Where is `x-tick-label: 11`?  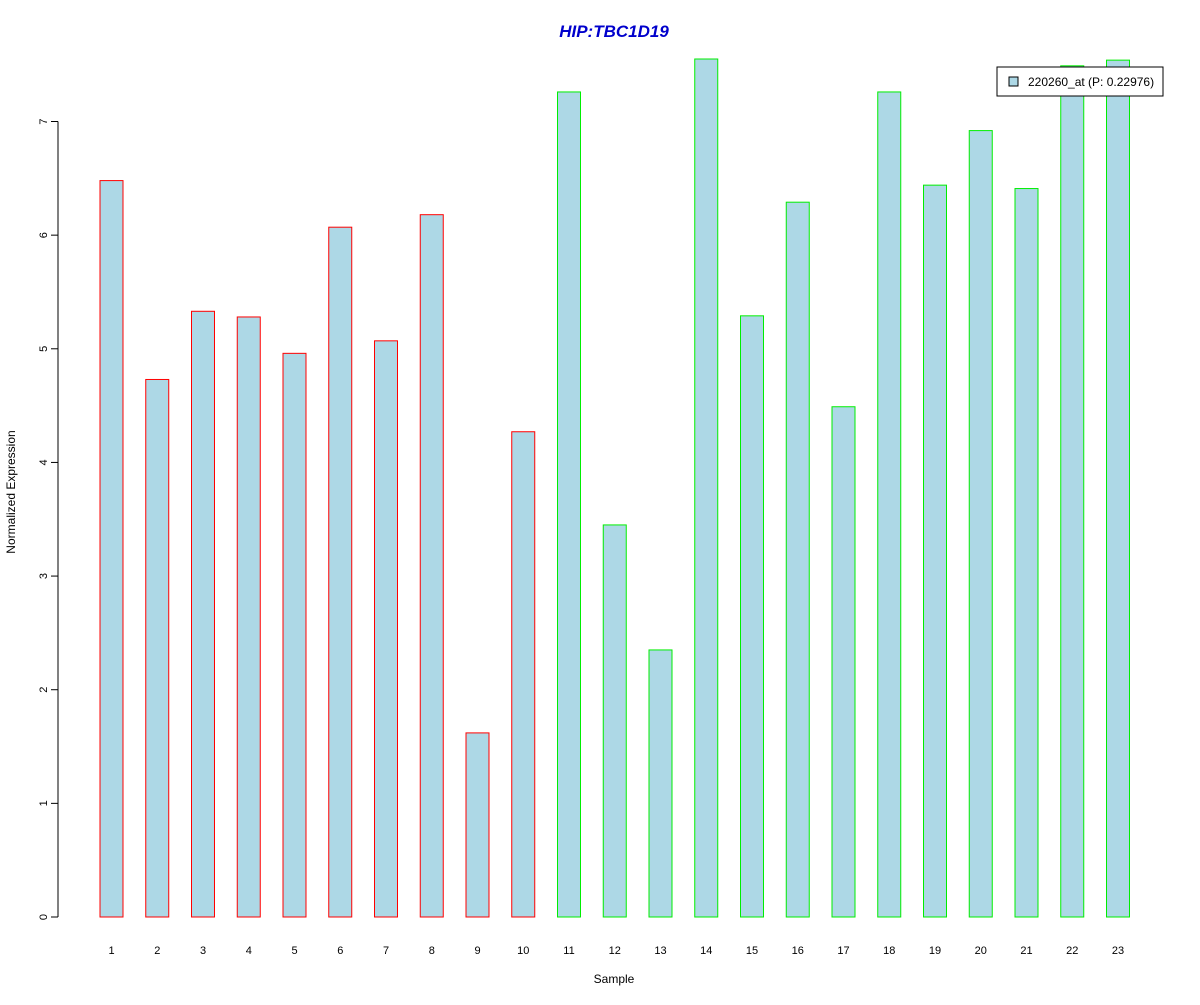 x-tick-label: 11 is located at coordinates (568, 951).